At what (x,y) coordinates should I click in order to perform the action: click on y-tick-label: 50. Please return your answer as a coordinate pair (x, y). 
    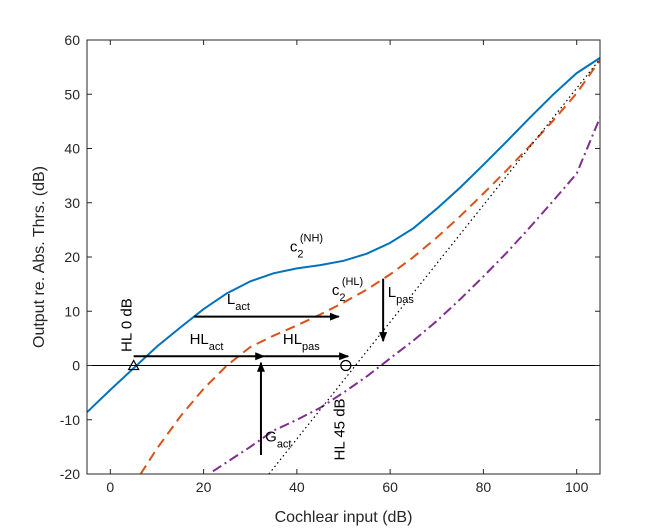
    Looking at the image, I should click on (72, 94).